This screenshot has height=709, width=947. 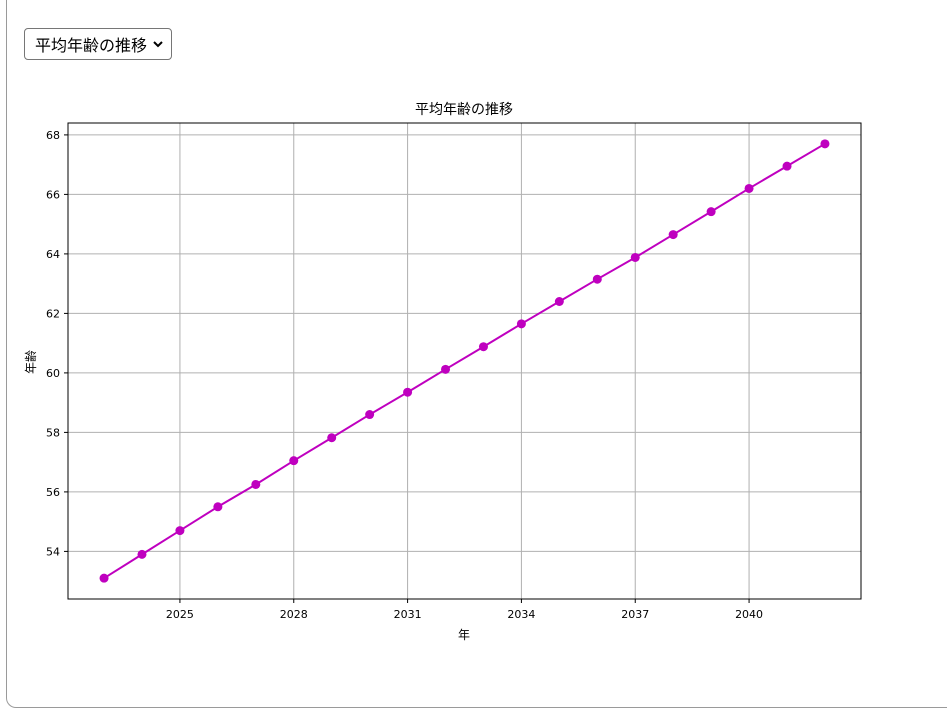 I want to click on y-tick-label: 64, so click(x=53, y=254).